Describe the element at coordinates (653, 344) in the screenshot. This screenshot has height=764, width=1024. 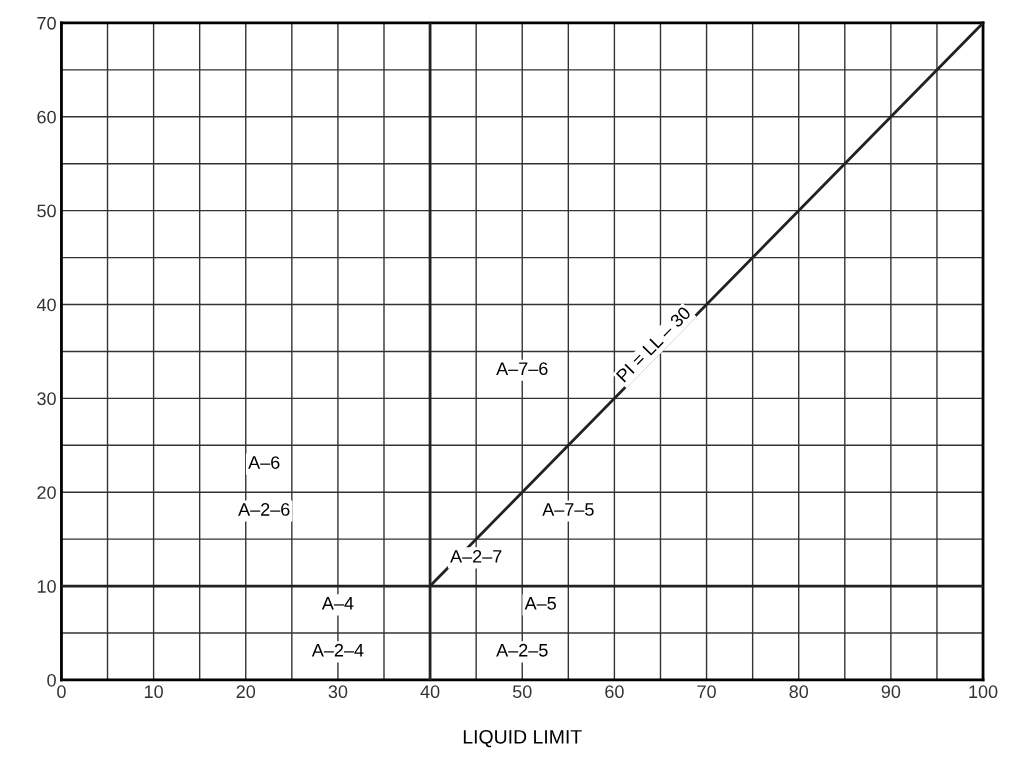
I see `annotation: PI = LL – 30` at that location.